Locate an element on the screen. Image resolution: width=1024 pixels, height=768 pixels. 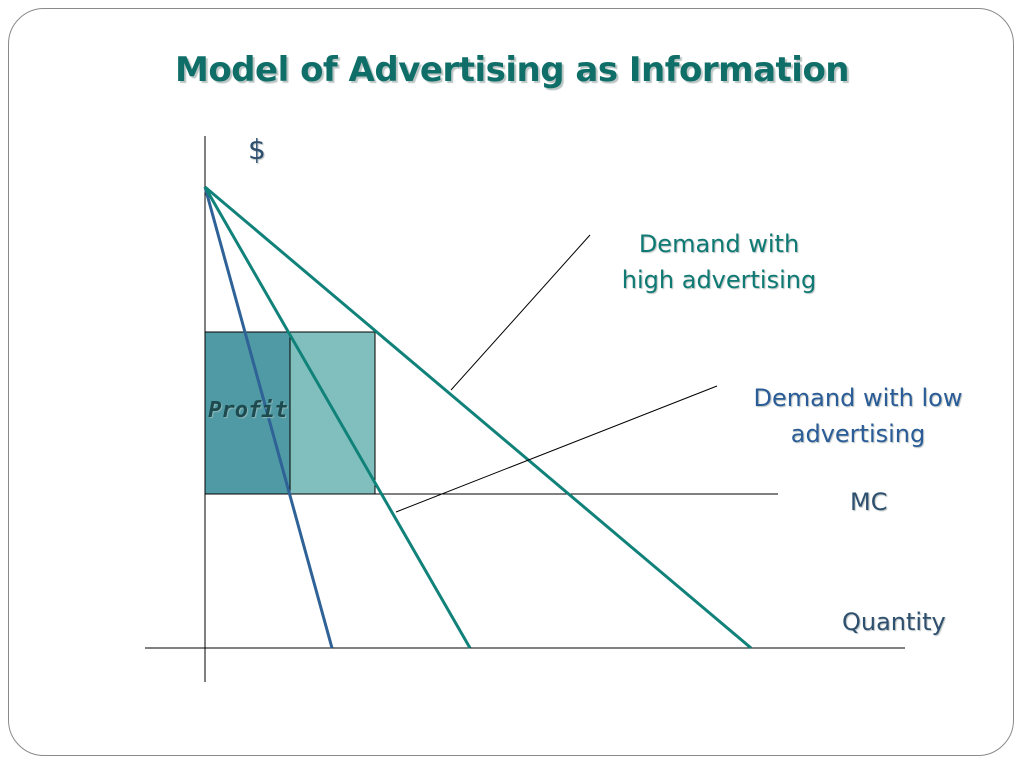
leader-line-high-advertising is located at coordinates (520, 312).